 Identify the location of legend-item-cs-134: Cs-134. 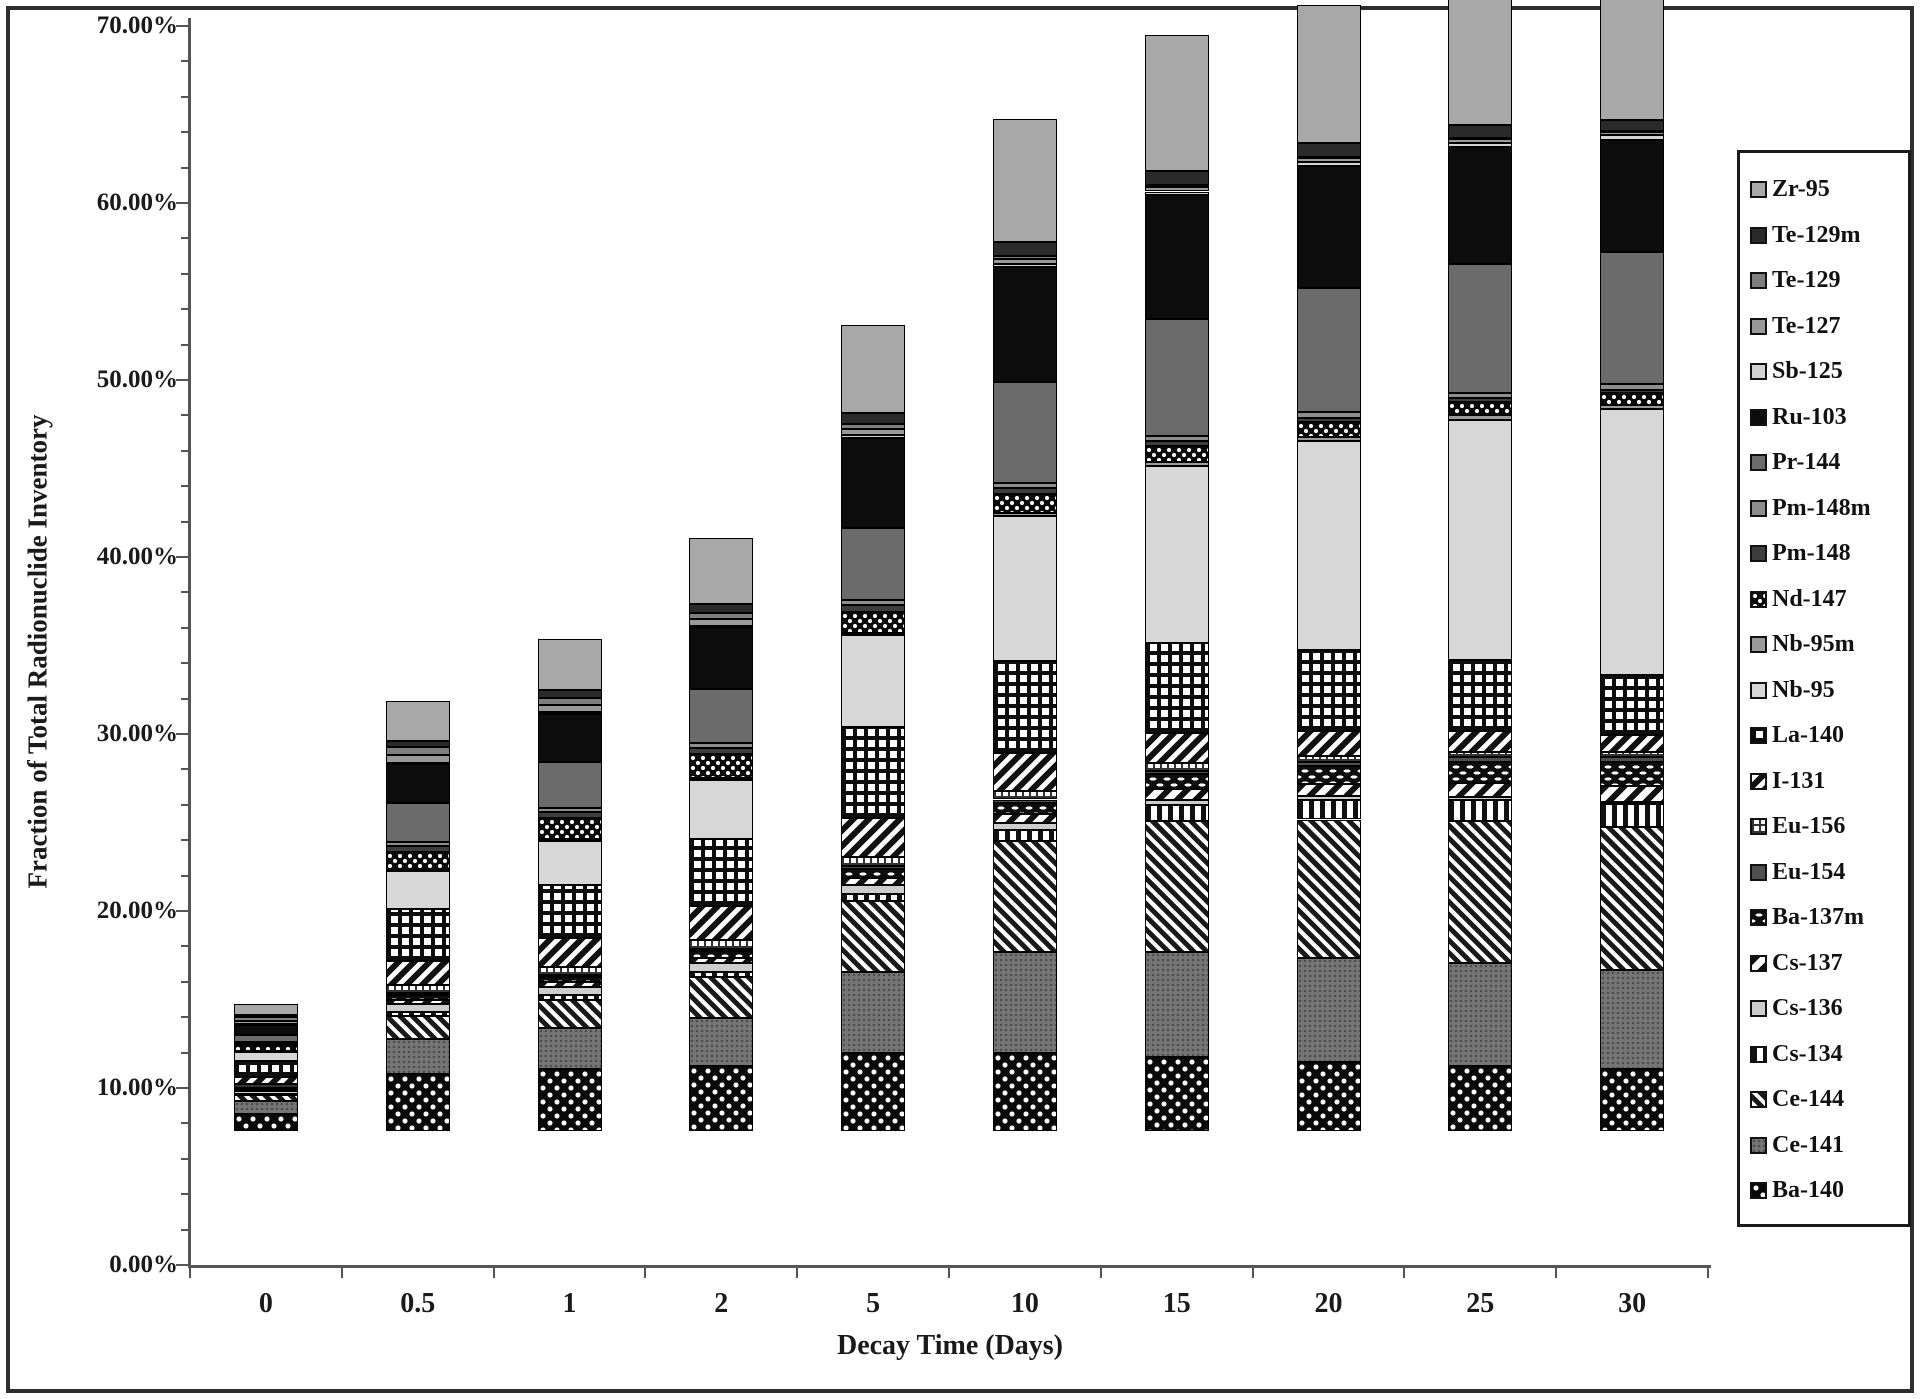
(1826, 1055).